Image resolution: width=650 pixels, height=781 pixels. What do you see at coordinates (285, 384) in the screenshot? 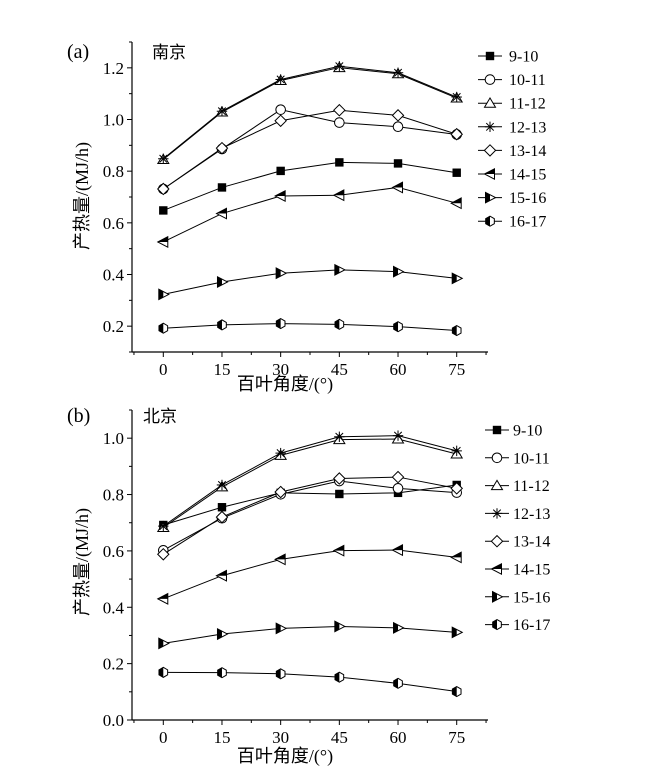
I see `x-axis-label: 百叶角度/(°)` at bounding box center [285, 384].